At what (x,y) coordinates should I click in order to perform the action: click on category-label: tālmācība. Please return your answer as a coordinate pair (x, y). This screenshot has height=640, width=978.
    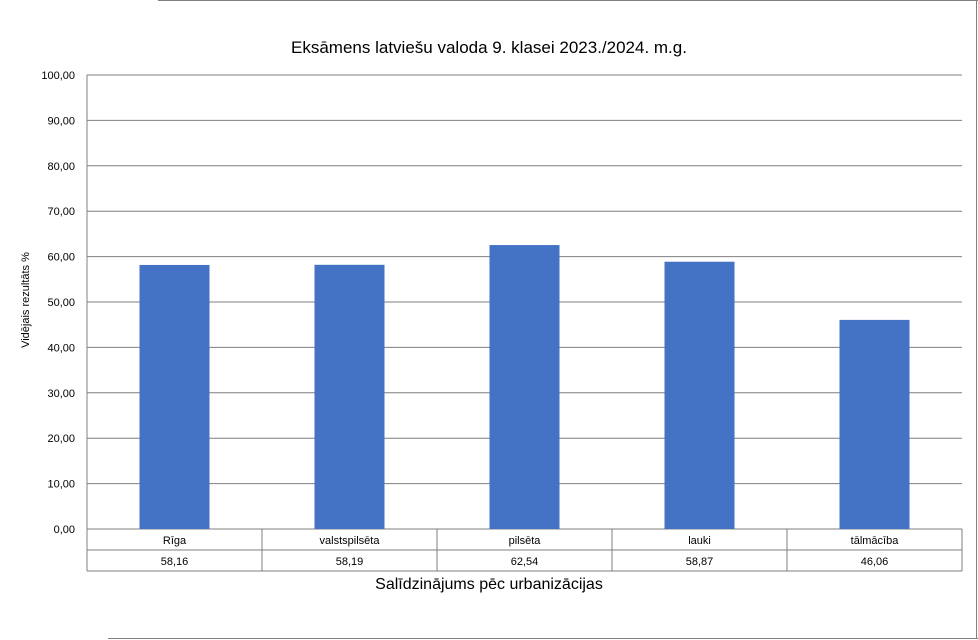
    Looking at the image, I should click on (875, 541).